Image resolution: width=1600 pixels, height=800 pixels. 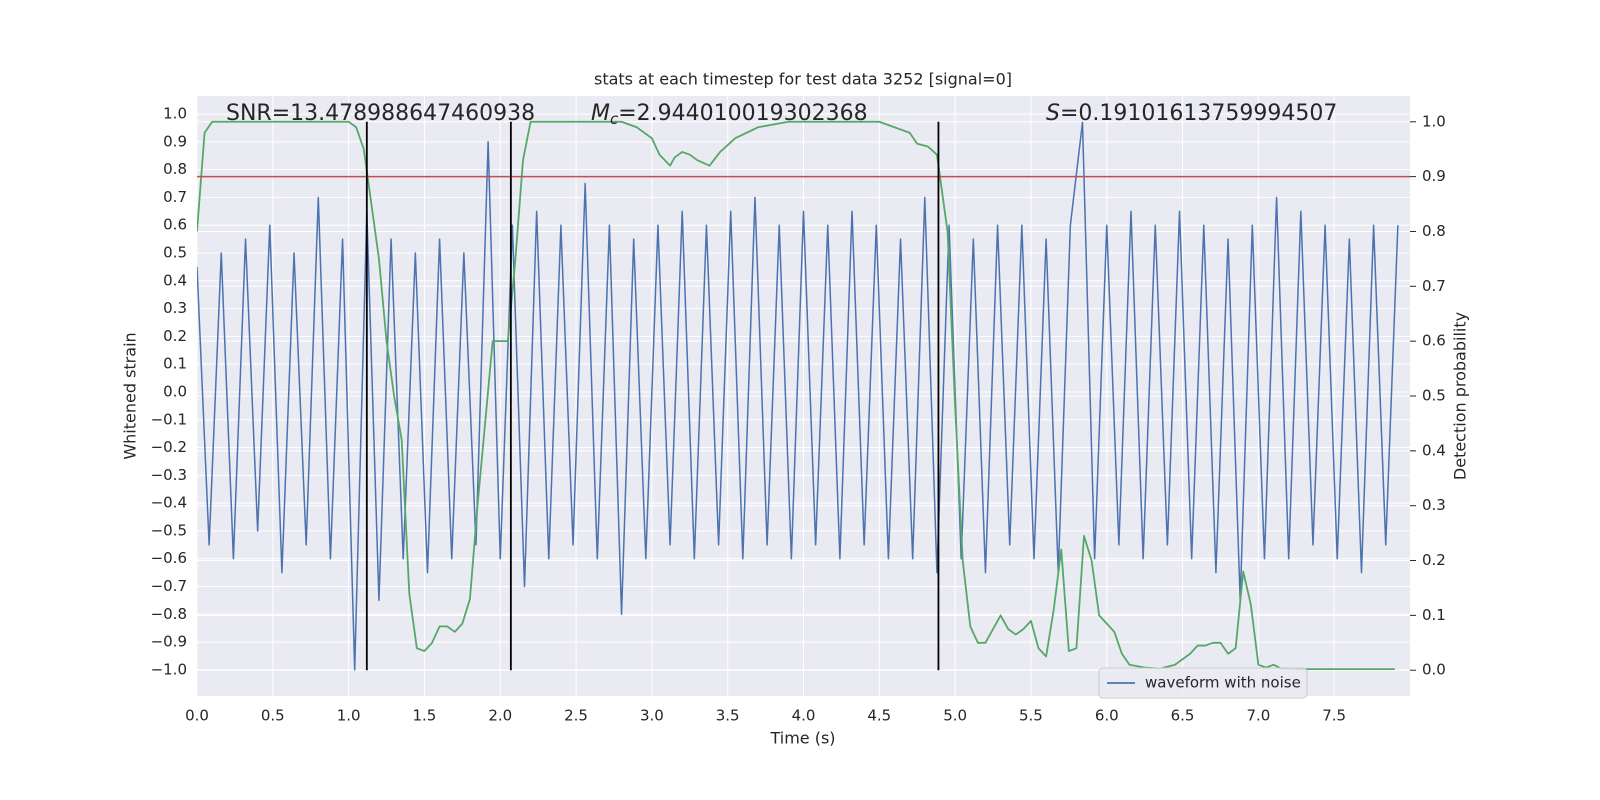 What do you see at coordinates (175, 197) in the screenshot?
I see `y-tick-label: 0.7` at bounding box center [175, 197].